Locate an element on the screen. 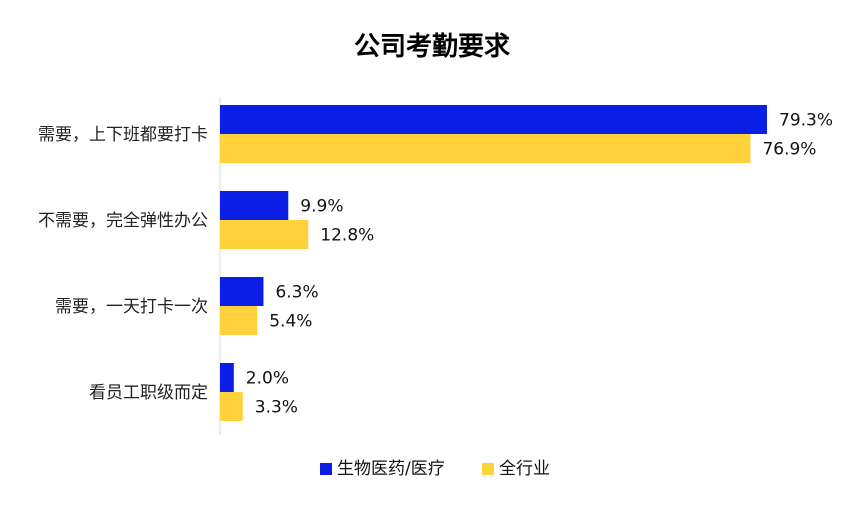  data-label: 6.3% is located at coordinates (296, 293).